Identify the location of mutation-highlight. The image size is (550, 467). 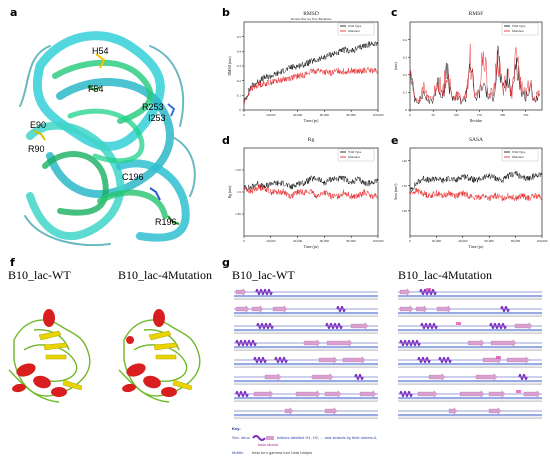
(428, 289).